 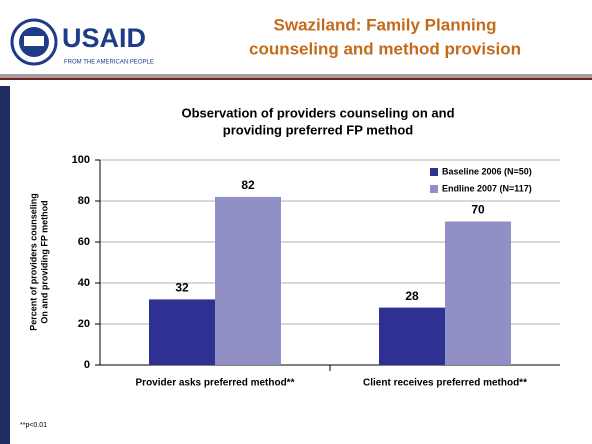 What do you see at coordinates (5, 265) in the screenshot?
I see `side-strip` at bounding box center [5, 265].